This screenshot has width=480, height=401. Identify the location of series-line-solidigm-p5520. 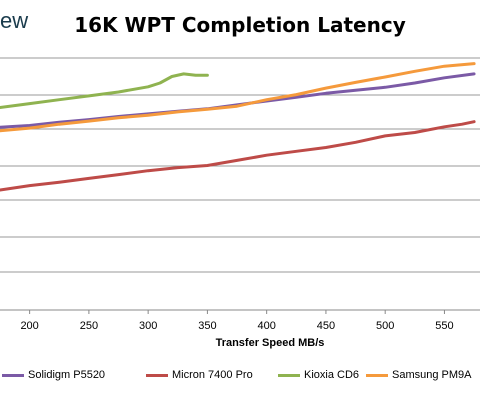
(238, 100).